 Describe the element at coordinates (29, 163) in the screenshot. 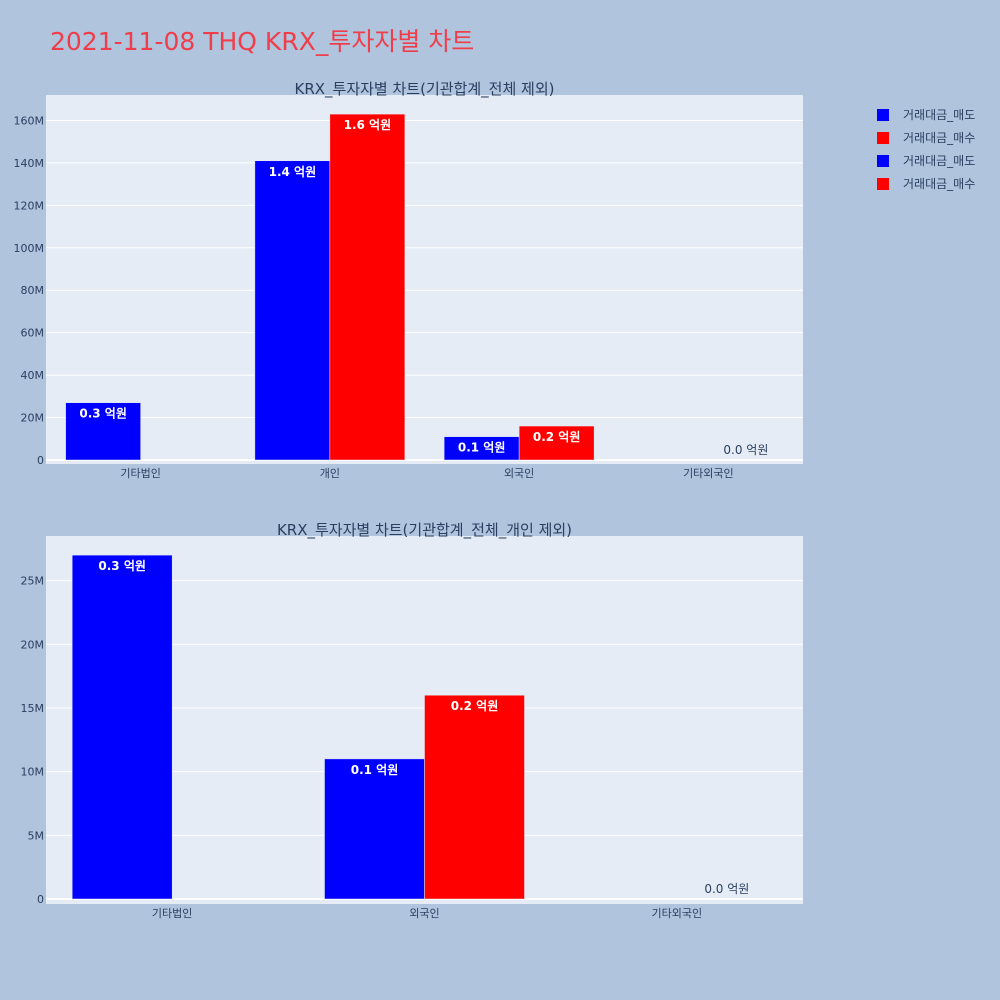

I see `y-tick-label: 140M` at that location.